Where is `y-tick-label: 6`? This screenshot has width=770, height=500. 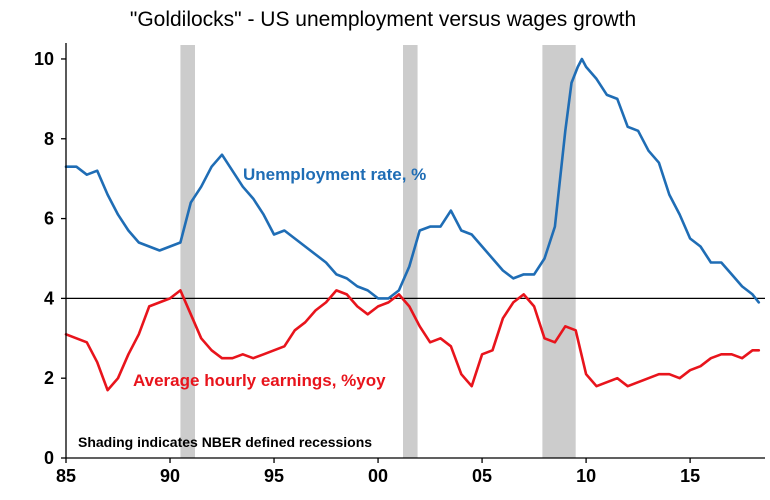
y-tick-label: 6 is located at coordinates (49, 219).